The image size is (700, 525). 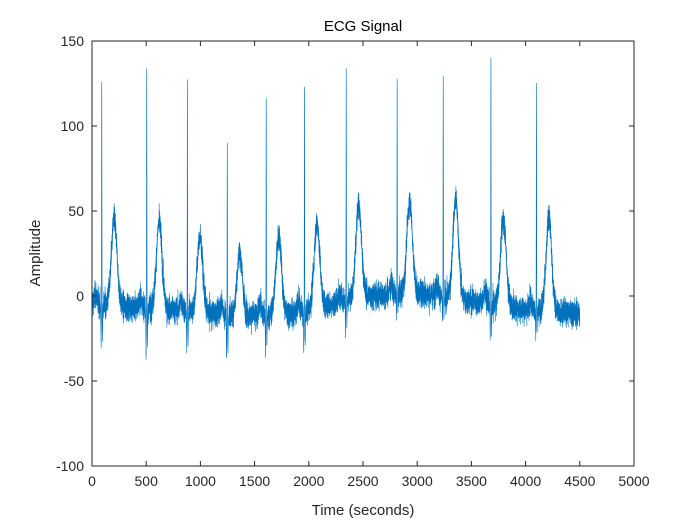 What do you see at coordinates (254, 481) in the screenshot?
I see `x-tick-label: 1500` at bounding box center [254, 481].